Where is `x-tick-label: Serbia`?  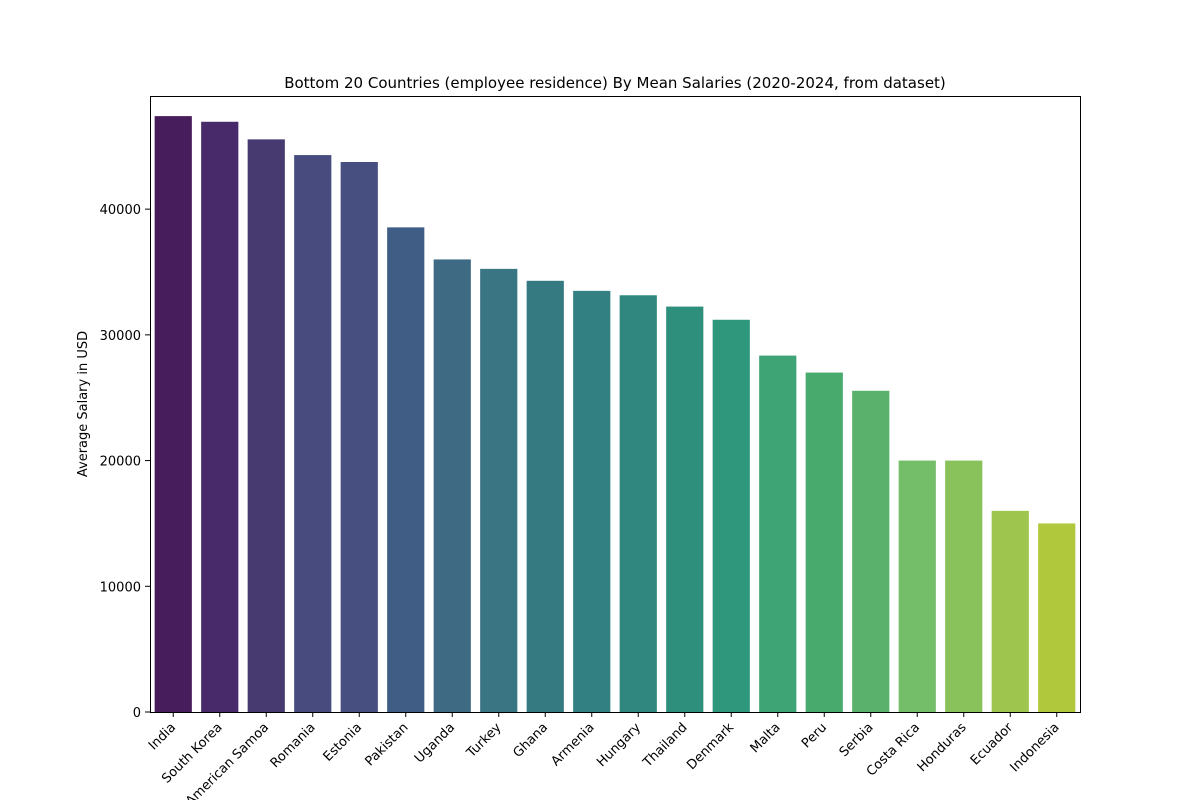 x-tick-label: Serbia is located at coordinates (857, 740).